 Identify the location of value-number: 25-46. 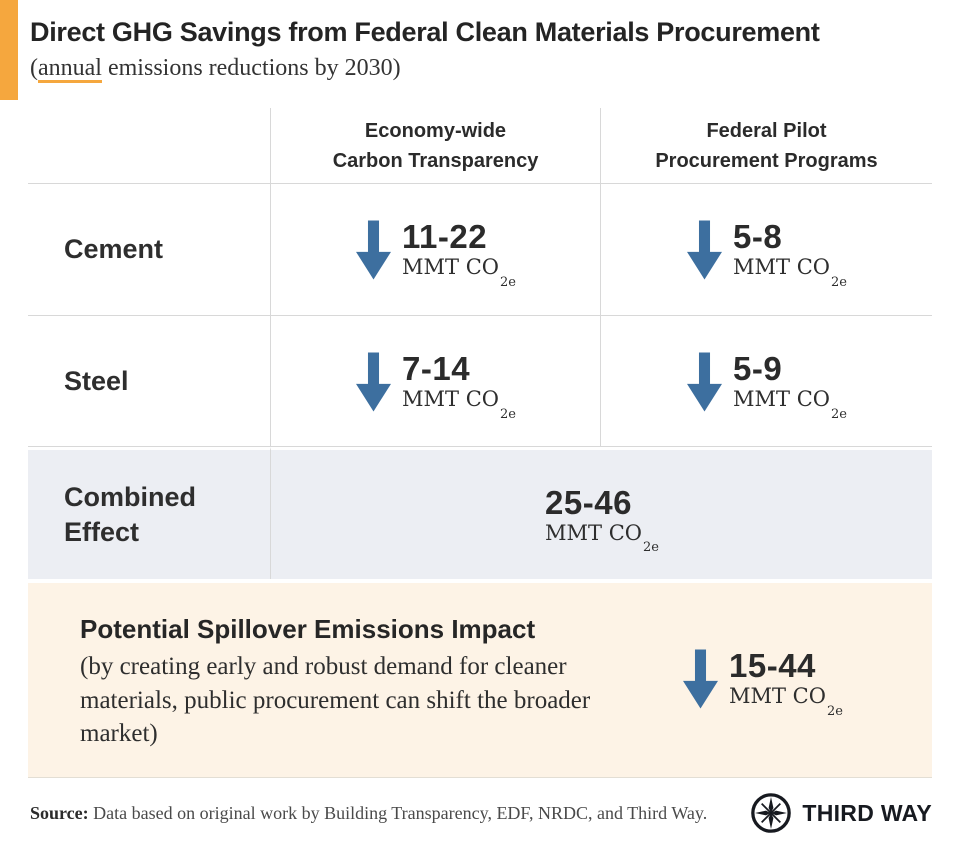
(588, 502).